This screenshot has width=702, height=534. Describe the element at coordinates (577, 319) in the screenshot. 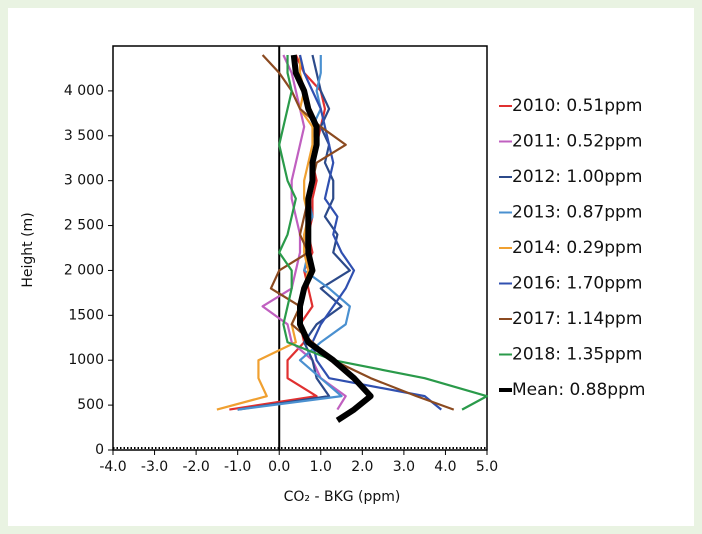

I see `legend-label: 2017: 1.14ppm` at that location.